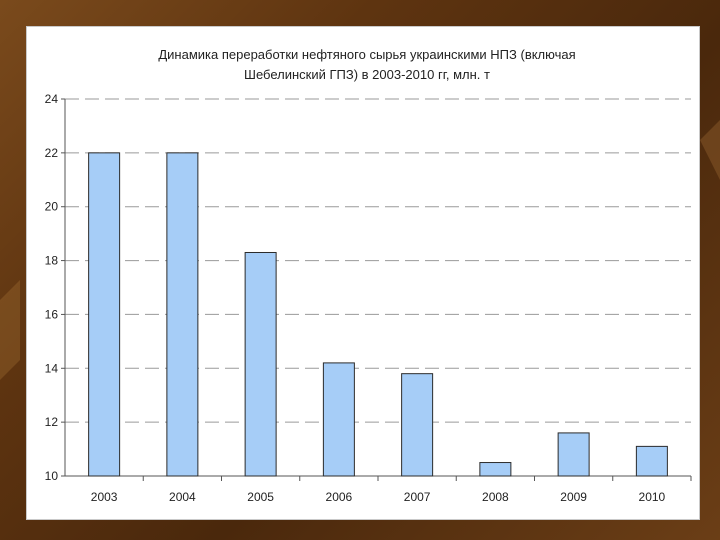 The width and height of the screenshot is (720, 540). Describe the element at coordinates (573, 497) in the screenshot. I see `x-tick-label: 2009` at that location.